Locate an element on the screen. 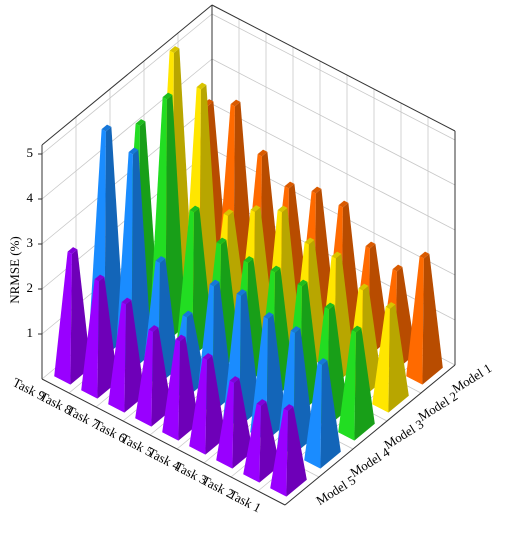 This screenshot has height=538, width=512. y-tick-label: 4 is located at coordinates (30, 197).